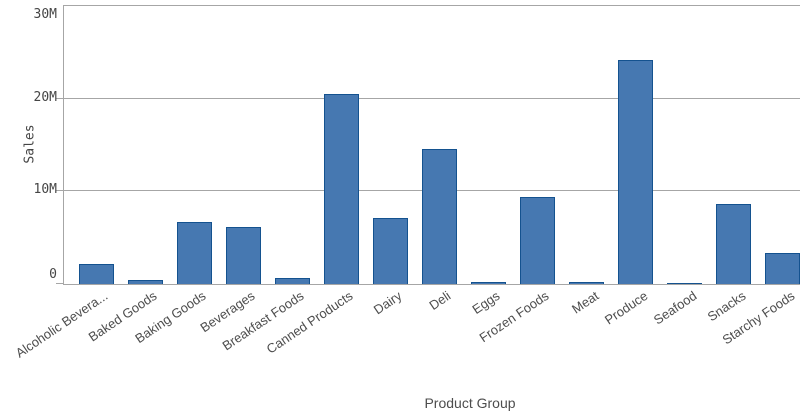 The width and height of the screenshot is (800, 416). What do you see at coordinates (45, 14) in the screenshot?
I see `y-tick-label: 30M` at bounding box center [45, 14].